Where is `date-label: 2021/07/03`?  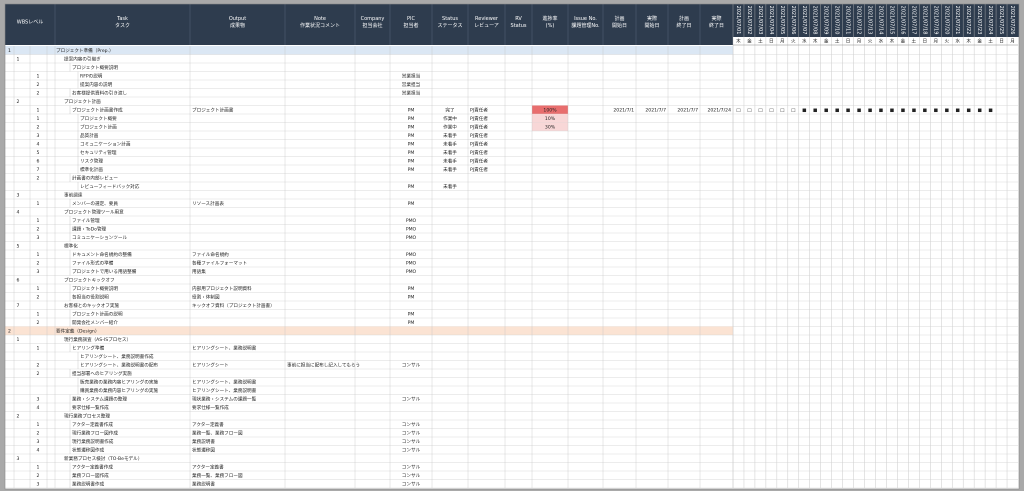 date-label: 2021/07/03 is located at coordinates (760, 20).